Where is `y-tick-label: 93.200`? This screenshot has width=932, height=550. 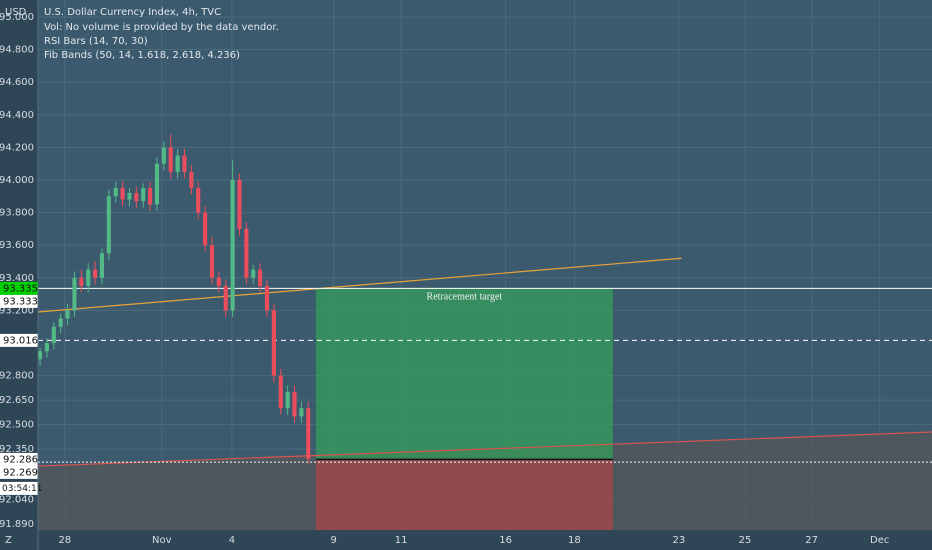
y-tick-label: 93.200 is located at coordinates (17, 310).